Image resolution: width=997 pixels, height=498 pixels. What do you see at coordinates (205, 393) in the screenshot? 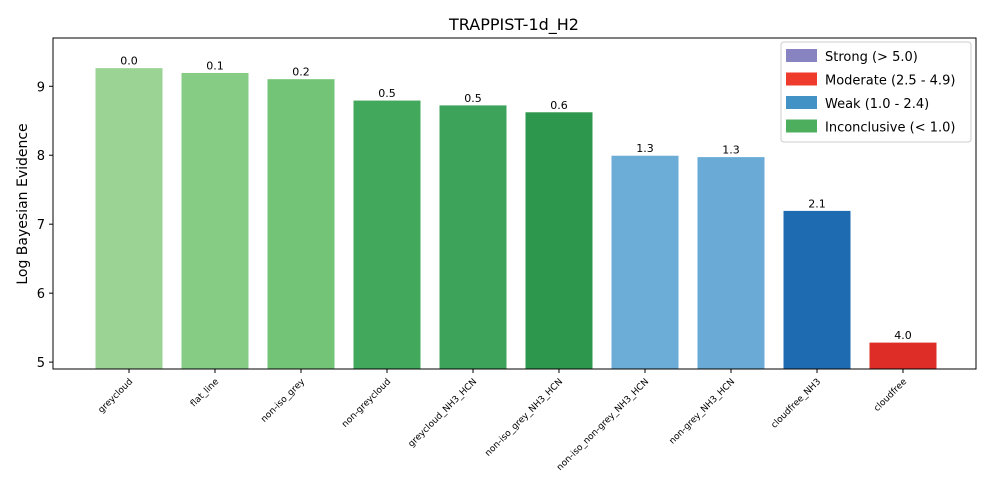
I see `x-tick-label: flat_line` at bounding box center [205, 393].